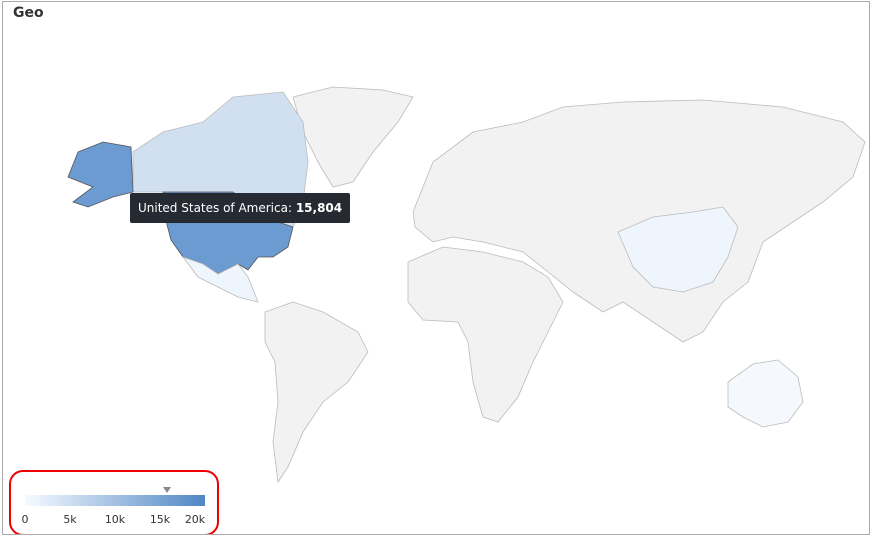  I want to click on country-china, so click(678, 249).